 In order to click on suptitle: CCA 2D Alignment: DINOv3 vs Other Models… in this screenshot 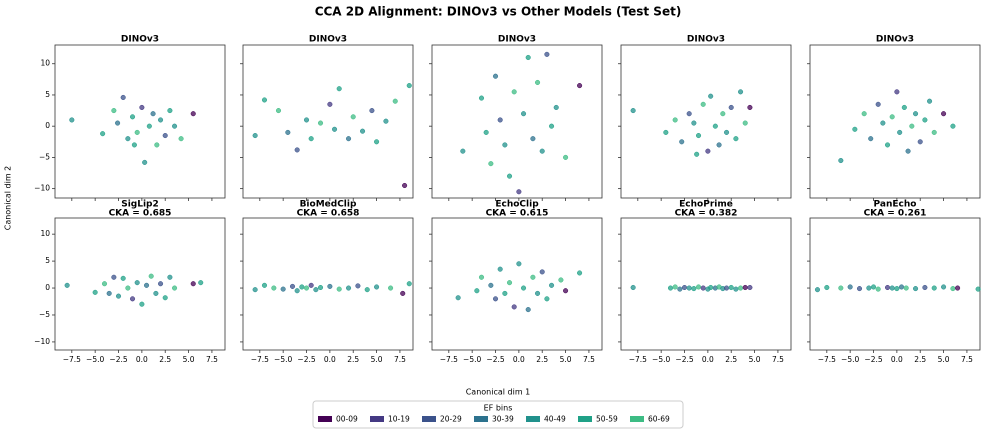, I will do `click(498, 12)`.